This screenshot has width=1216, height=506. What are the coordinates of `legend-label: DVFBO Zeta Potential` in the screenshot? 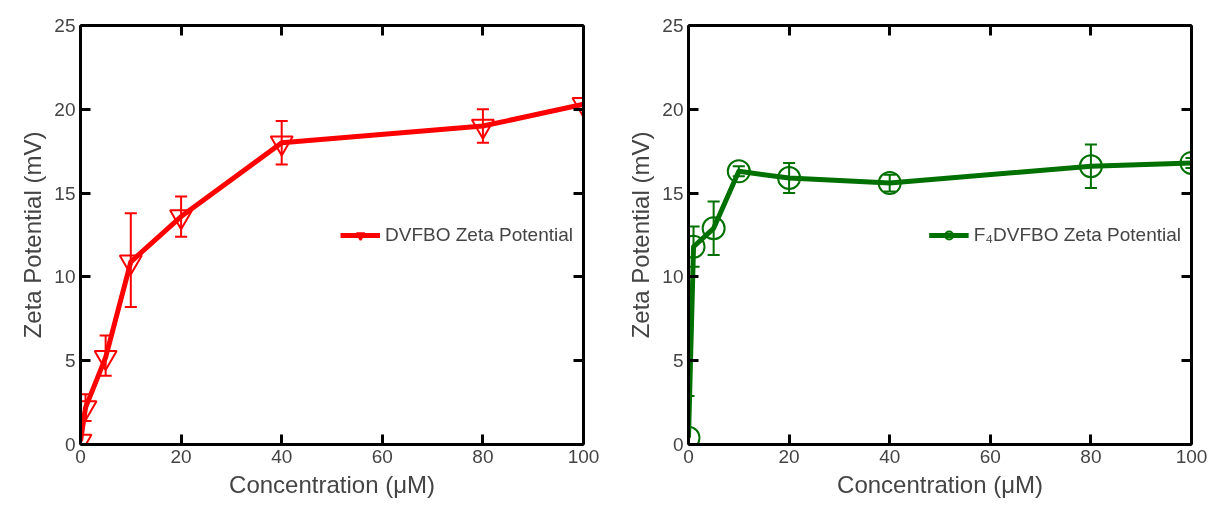 It's located at (479, 234).